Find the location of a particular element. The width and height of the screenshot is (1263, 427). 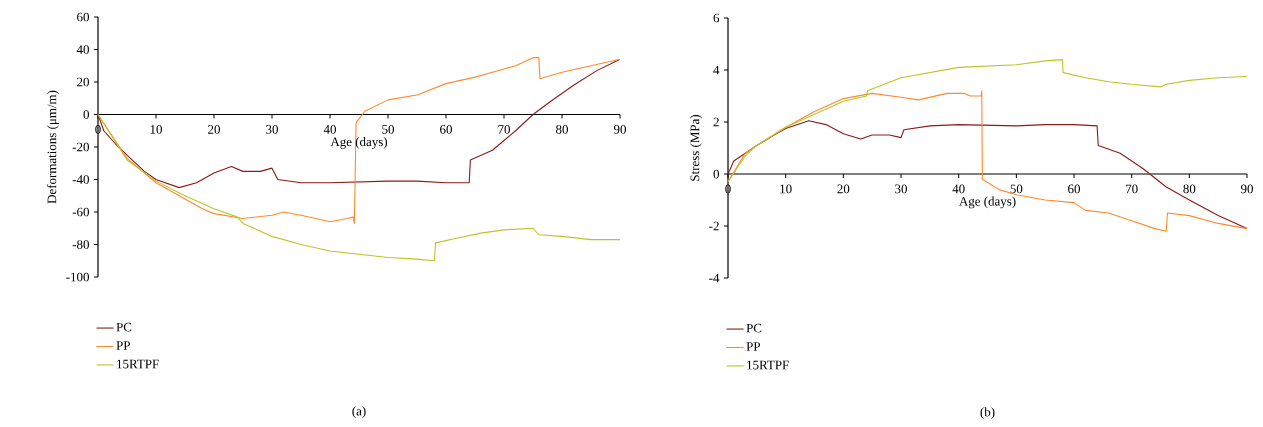

x-axis-title: Age (days) is located at coordinates (987, 202).